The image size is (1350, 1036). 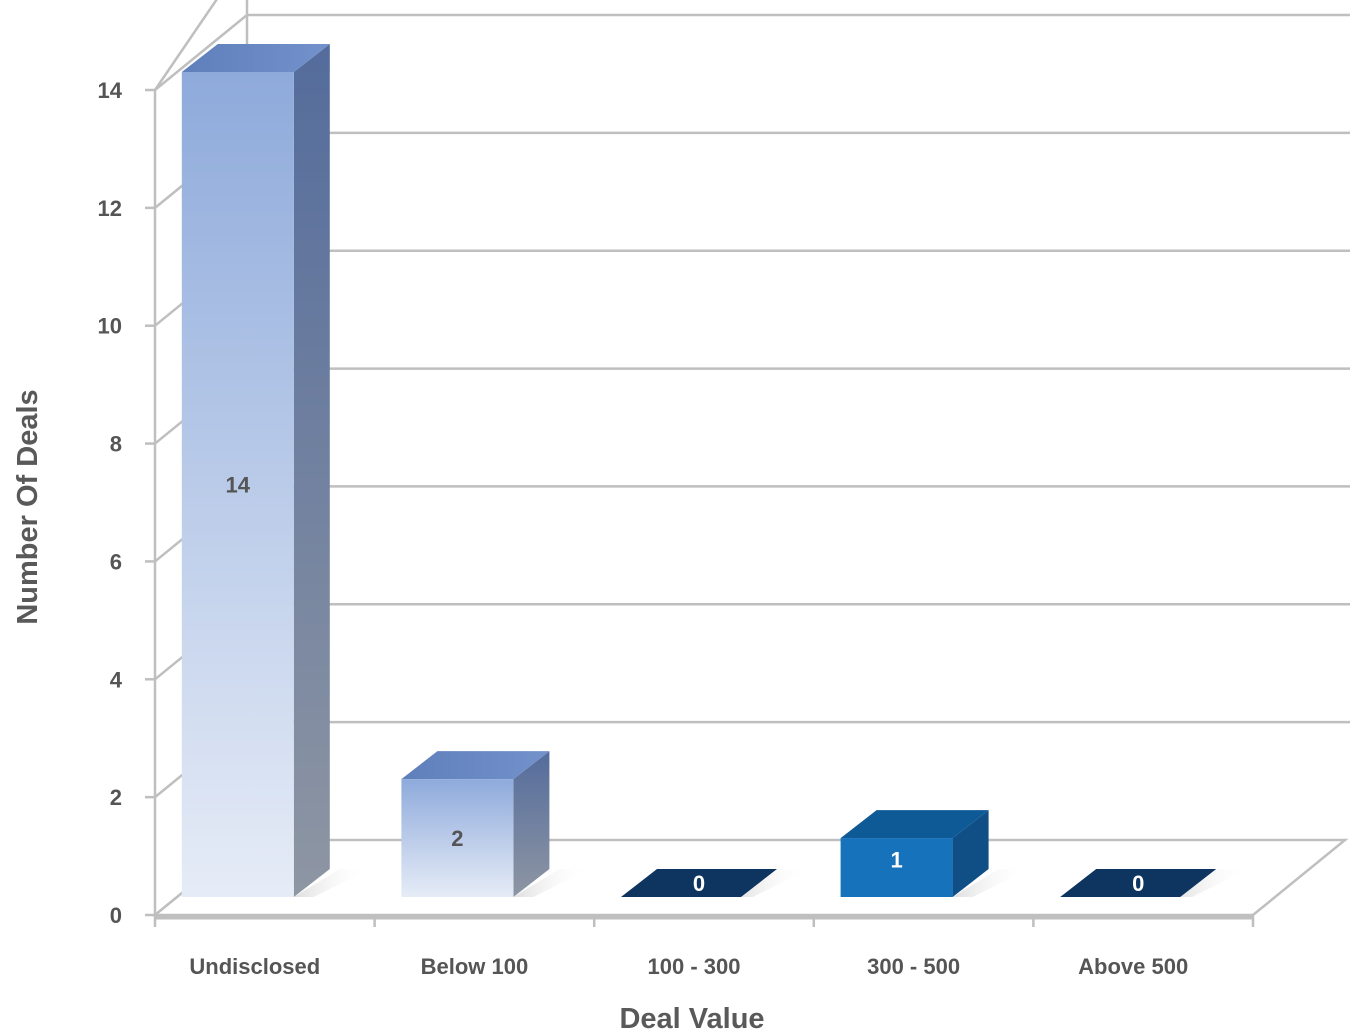 I want to click on x-tick-label: 100 - 300, so click(x=694, y=966).